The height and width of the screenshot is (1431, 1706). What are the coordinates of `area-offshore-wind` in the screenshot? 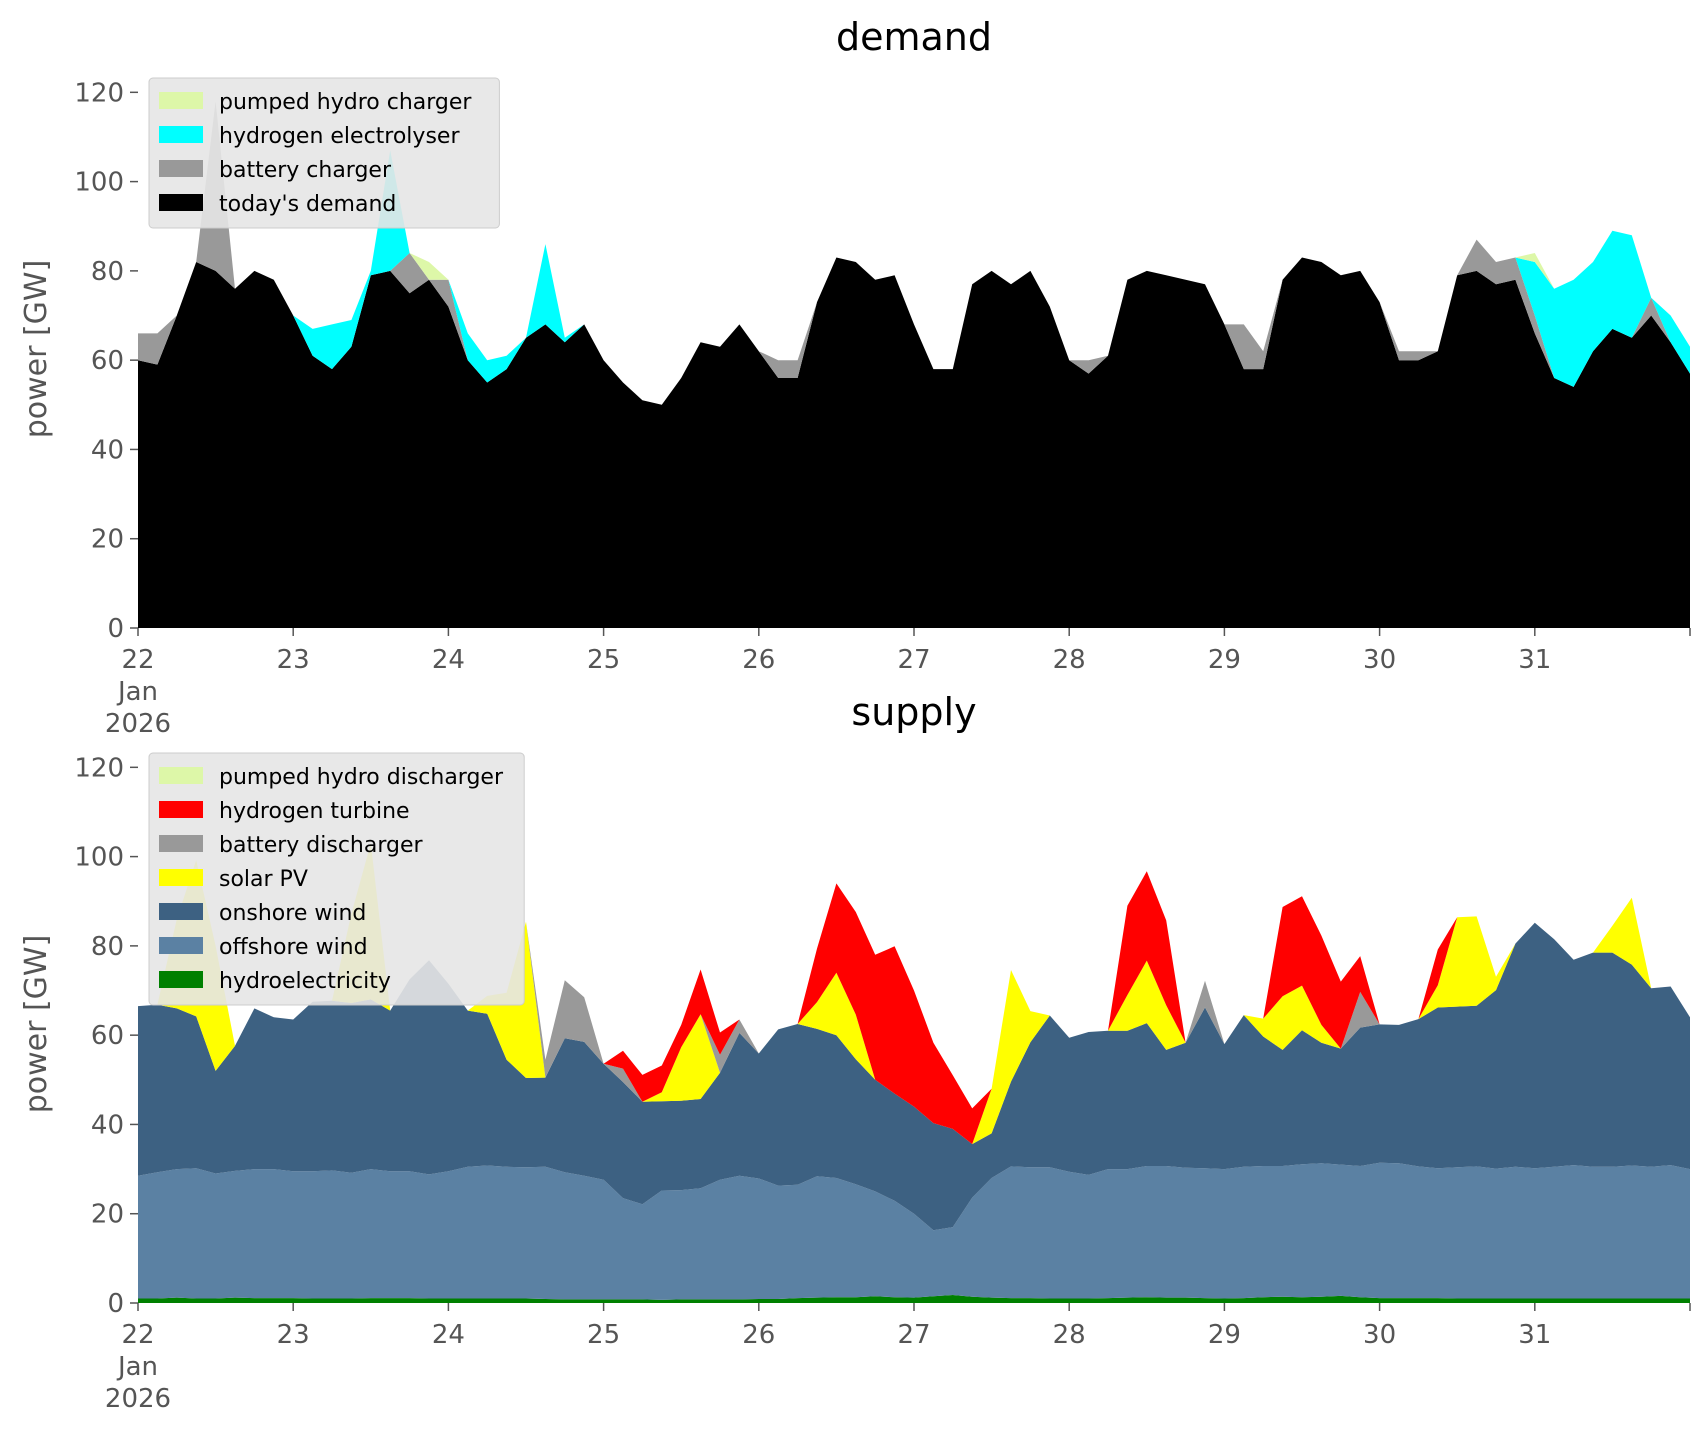 It's located at (914, 1231).